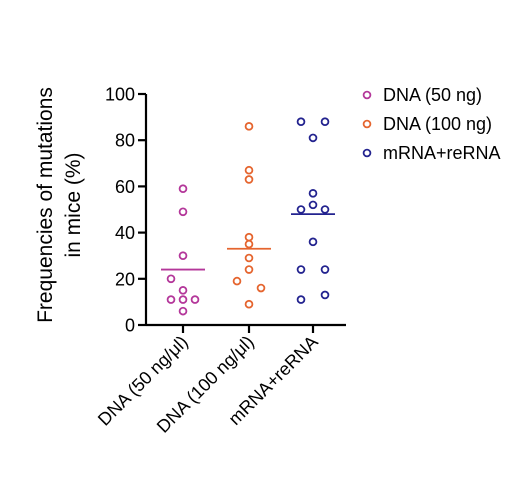 The image size is (530, 482). What do you see at coordinates (125, 187) in the screenshot?
I see `y-tick-label-60: 60` at bounding box center [125, 187].